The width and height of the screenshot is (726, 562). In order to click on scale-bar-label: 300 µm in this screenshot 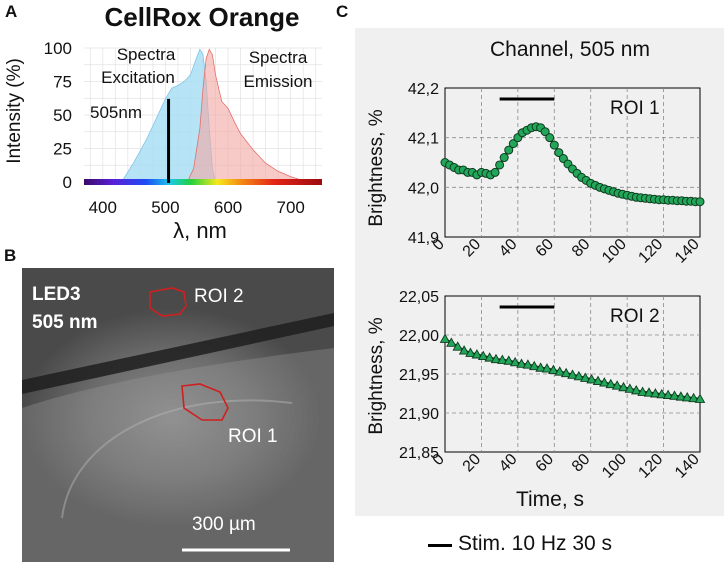, I will do `click(224, 524)`.